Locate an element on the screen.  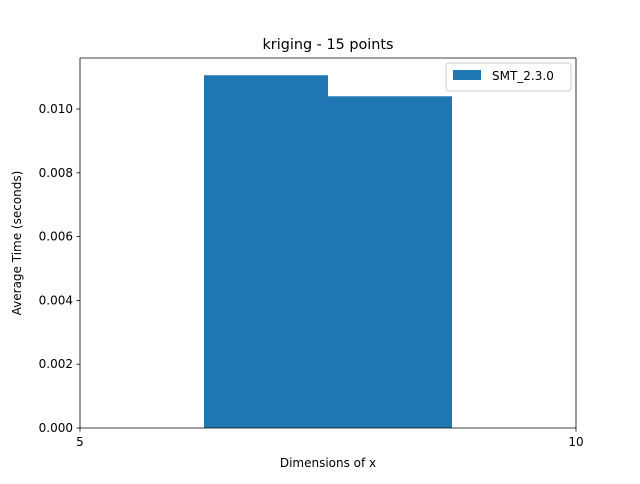
y-tick-label: 0.004 is located at coordinates (56, 300).